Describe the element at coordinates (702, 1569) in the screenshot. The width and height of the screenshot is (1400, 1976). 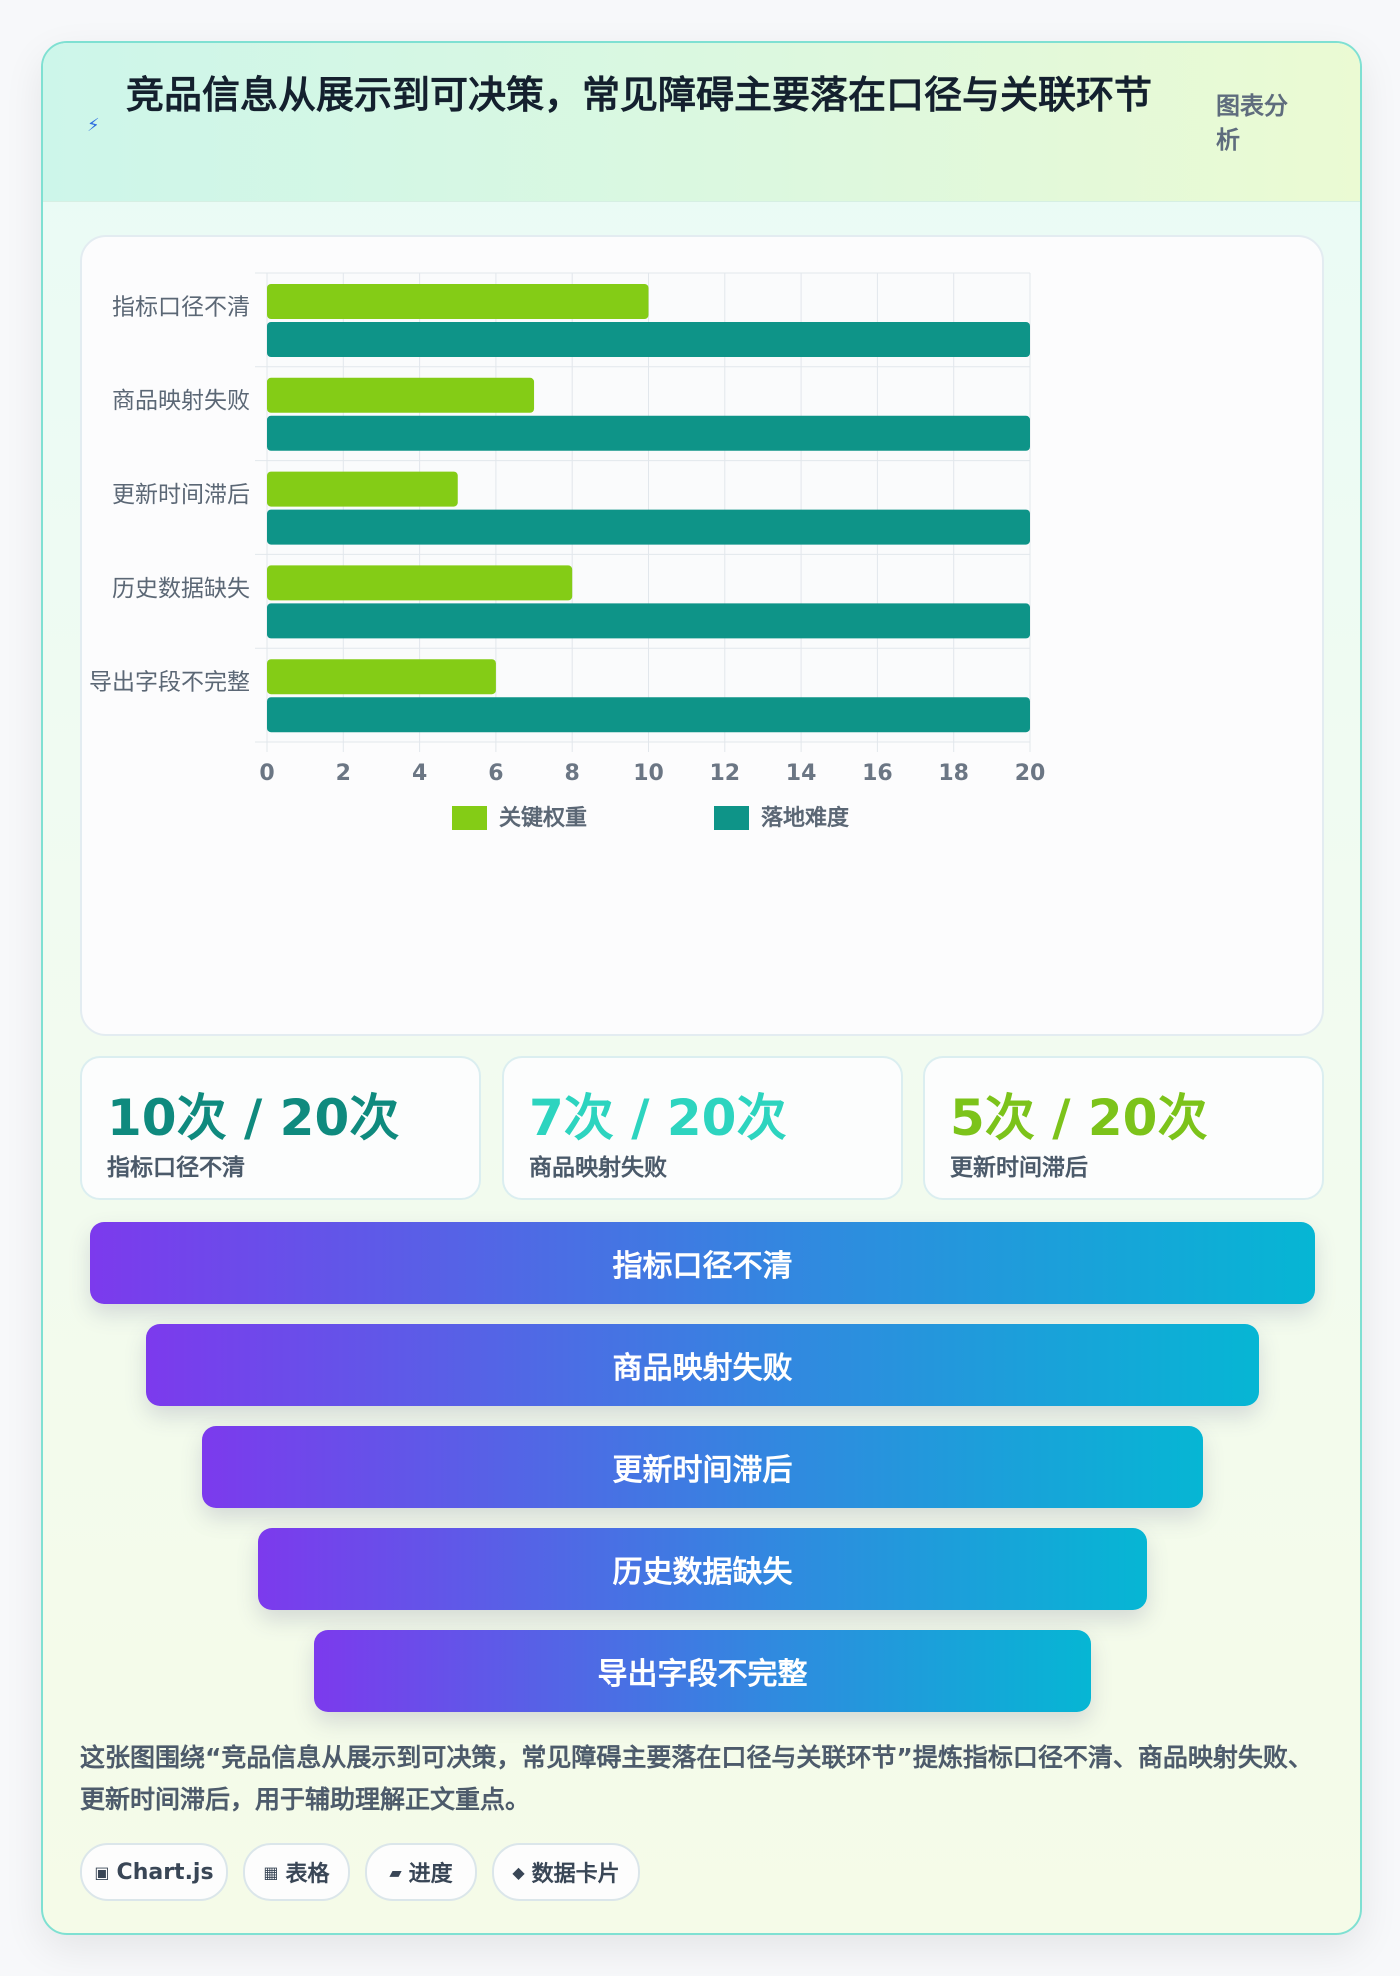
I see `funnel-stage-4: 历史数据缺失` at that location.